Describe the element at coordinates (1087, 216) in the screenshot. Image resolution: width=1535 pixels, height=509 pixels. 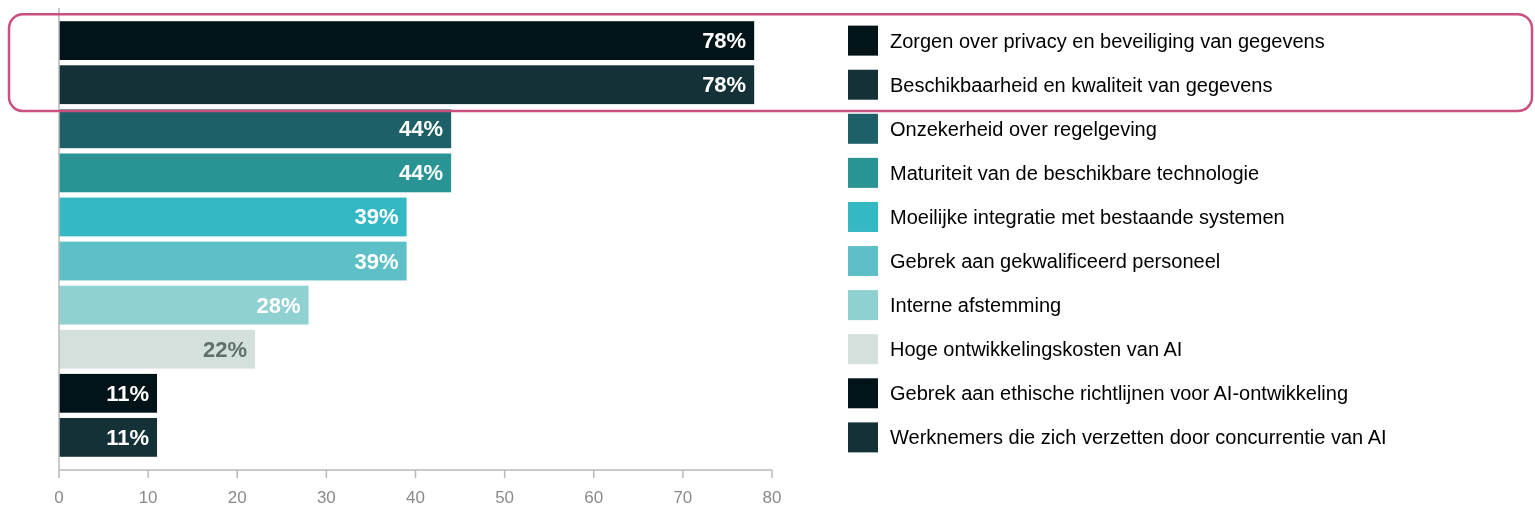
I see `legend-label: Moeilijke integratie met bestaande systemen` at that location.